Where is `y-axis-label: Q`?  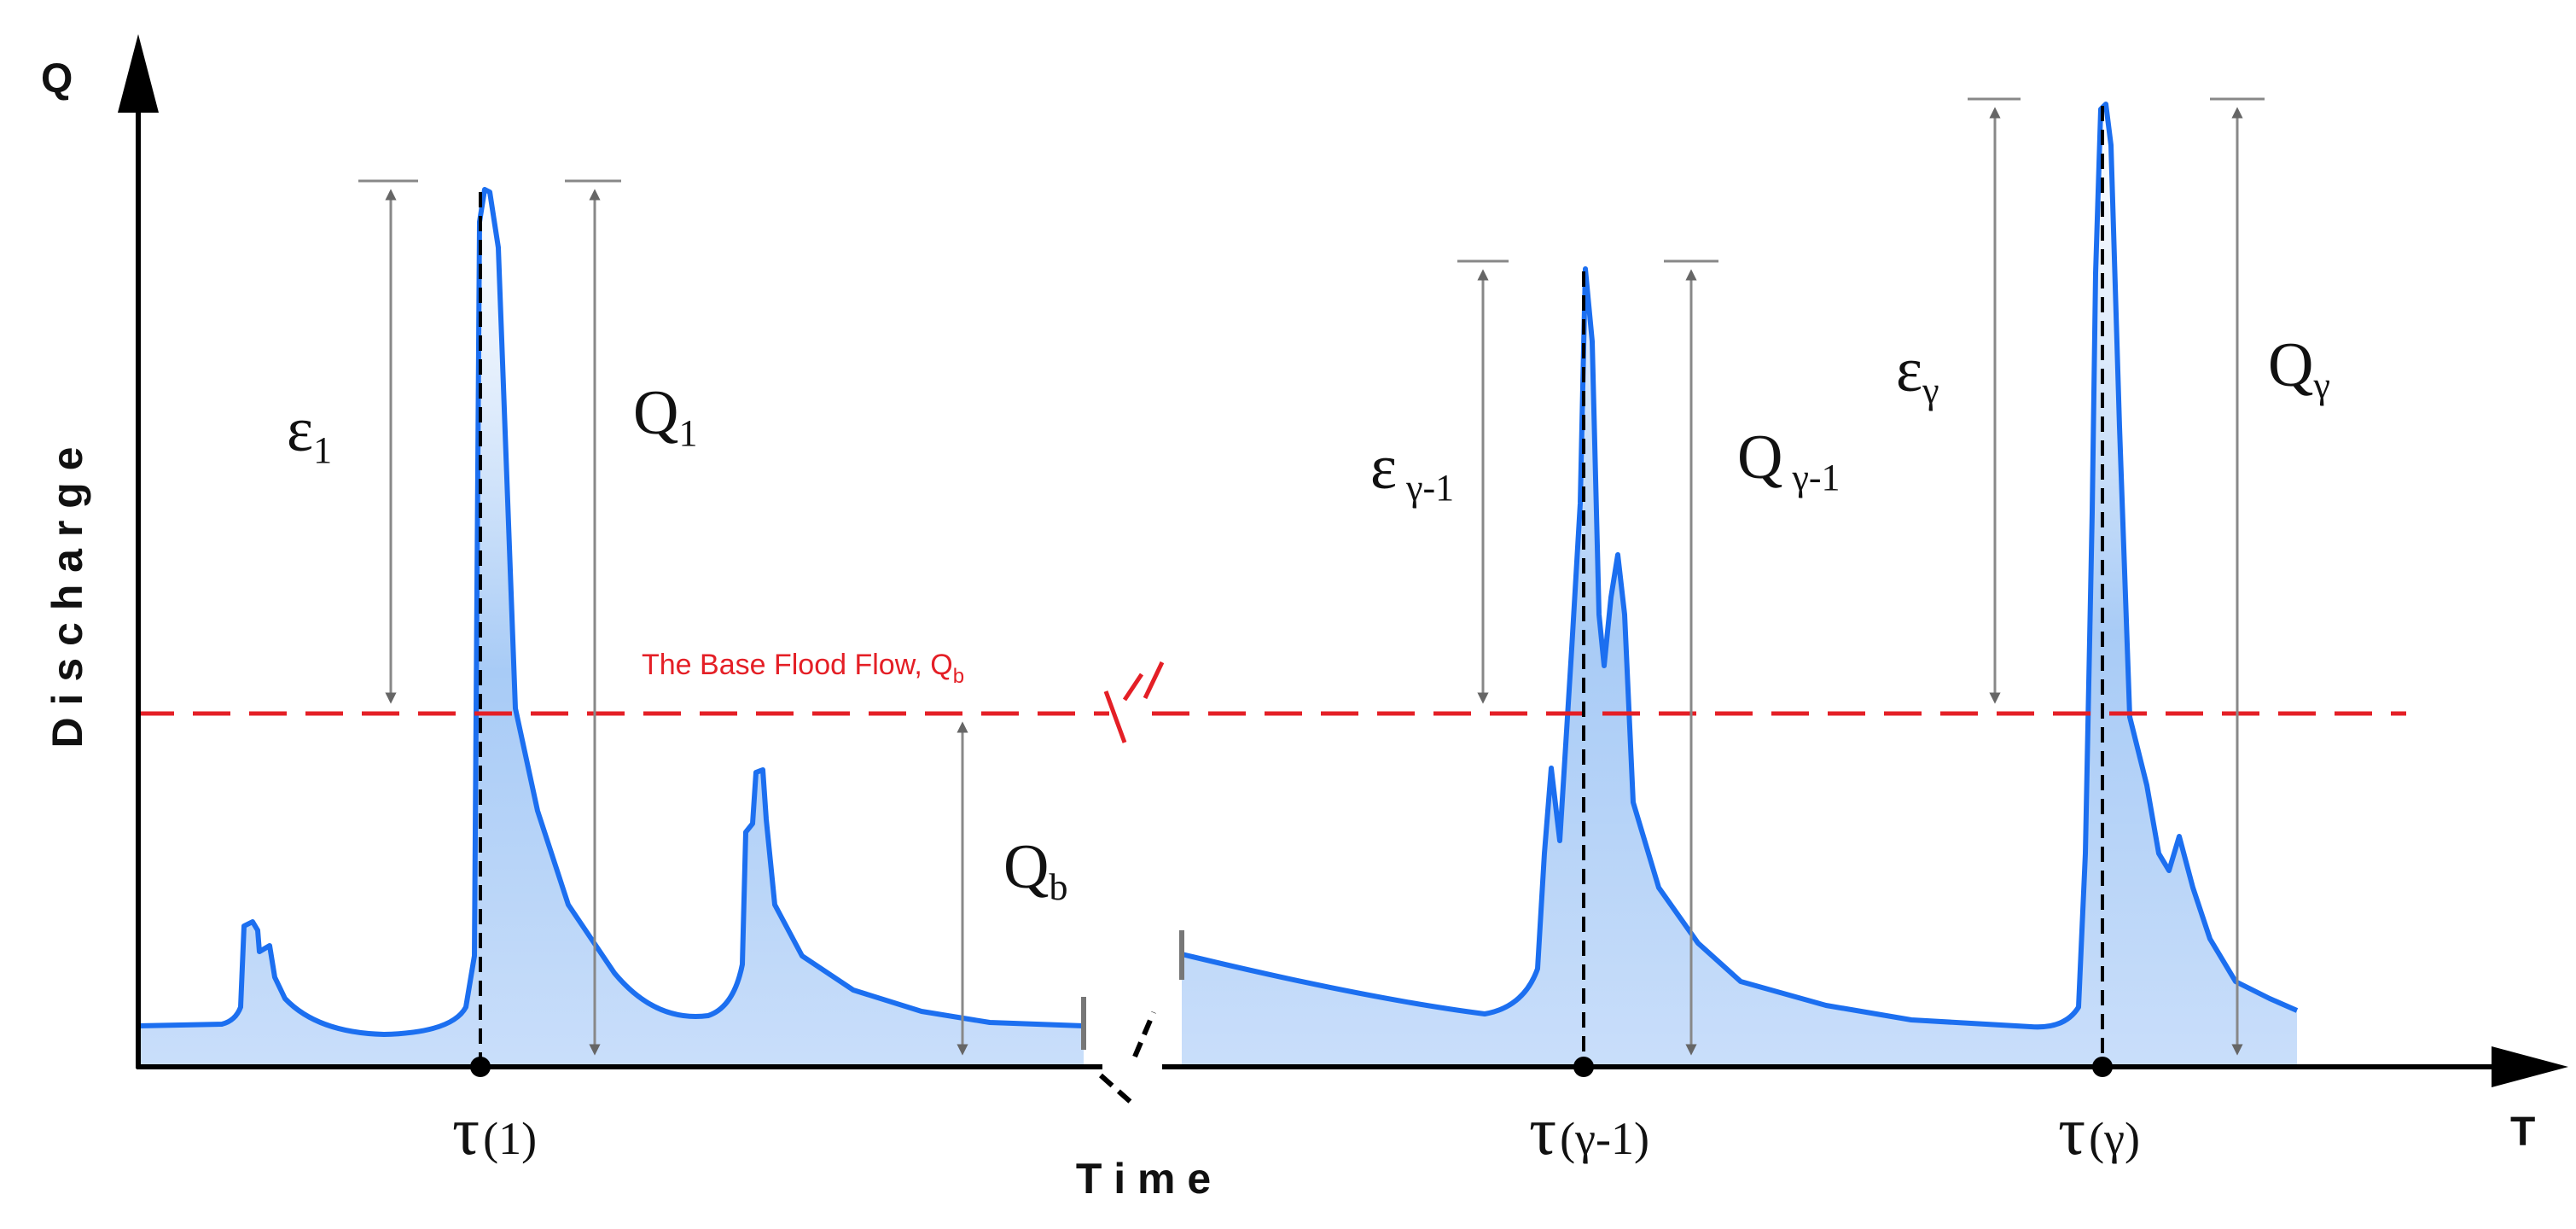 y-axis-label: Q is located at coordinates (57, 79).